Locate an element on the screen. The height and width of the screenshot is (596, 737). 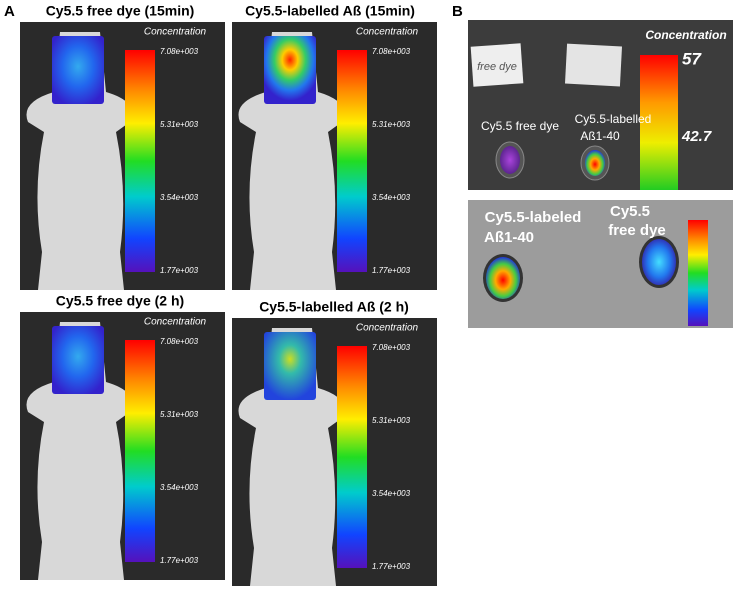
sample-label: Cy5.5 free dye is located at coordinates (520, 126).